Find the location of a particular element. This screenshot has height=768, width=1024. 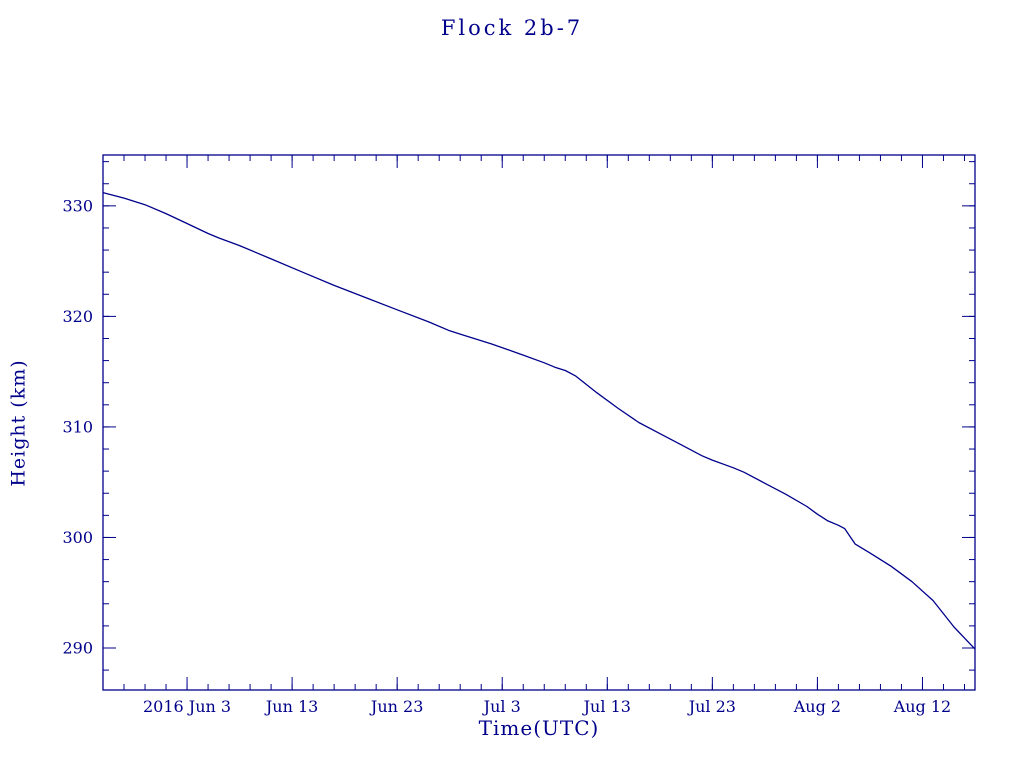

x-axis-label: Time(UTC) is located at coordinates (539, 728).